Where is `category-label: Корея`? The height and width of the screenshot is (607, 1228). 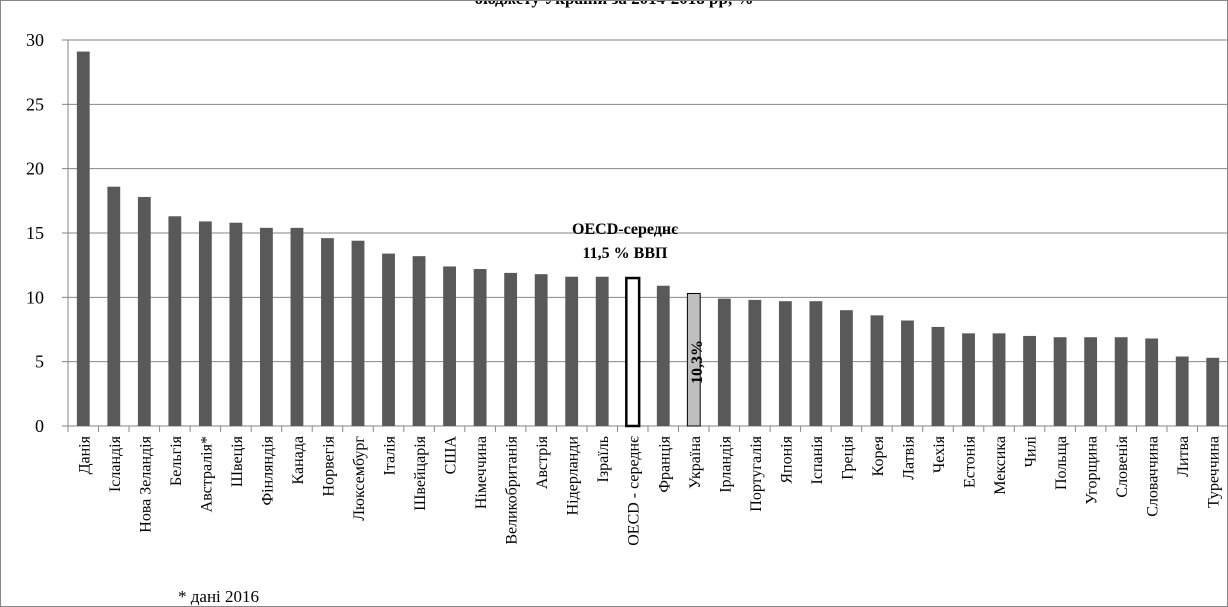 category-label: Корея is located at coordinates (878, 455).